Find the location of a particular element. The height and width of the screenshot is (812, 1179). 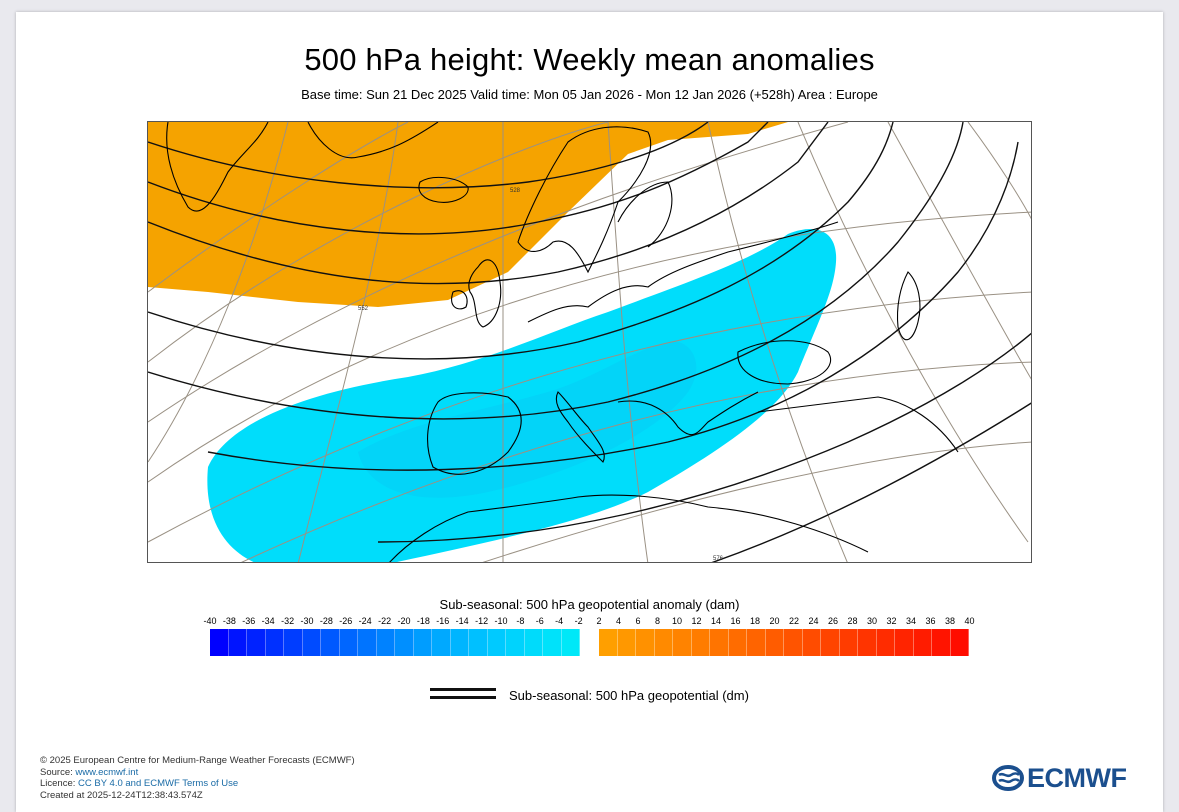

tick-label: -12 is located at coordinates (482, 621).